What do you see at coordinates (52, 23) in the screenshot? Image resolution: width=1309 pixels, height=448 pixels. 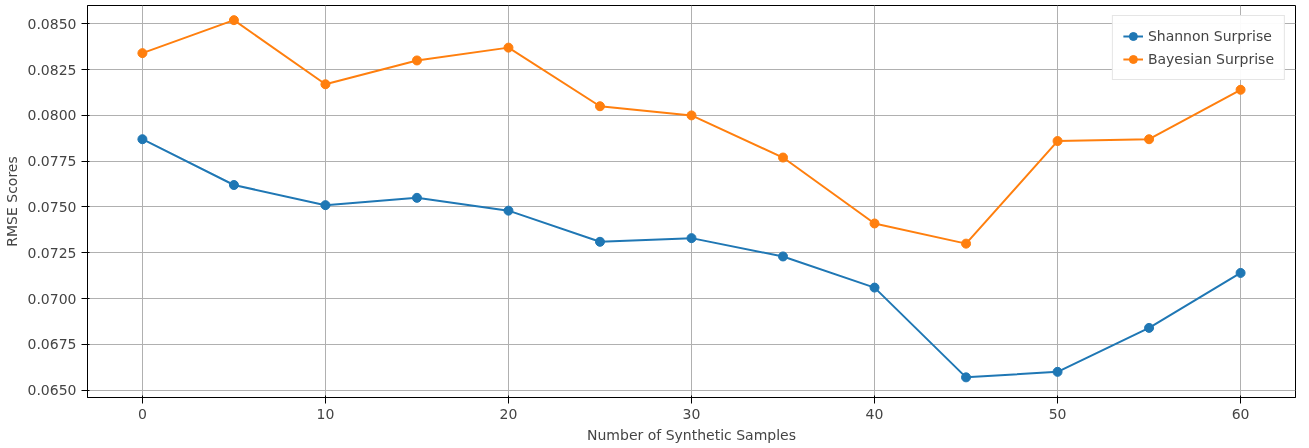 I see `y-tick-label: 0.0850` at bounding box center [52, 23].